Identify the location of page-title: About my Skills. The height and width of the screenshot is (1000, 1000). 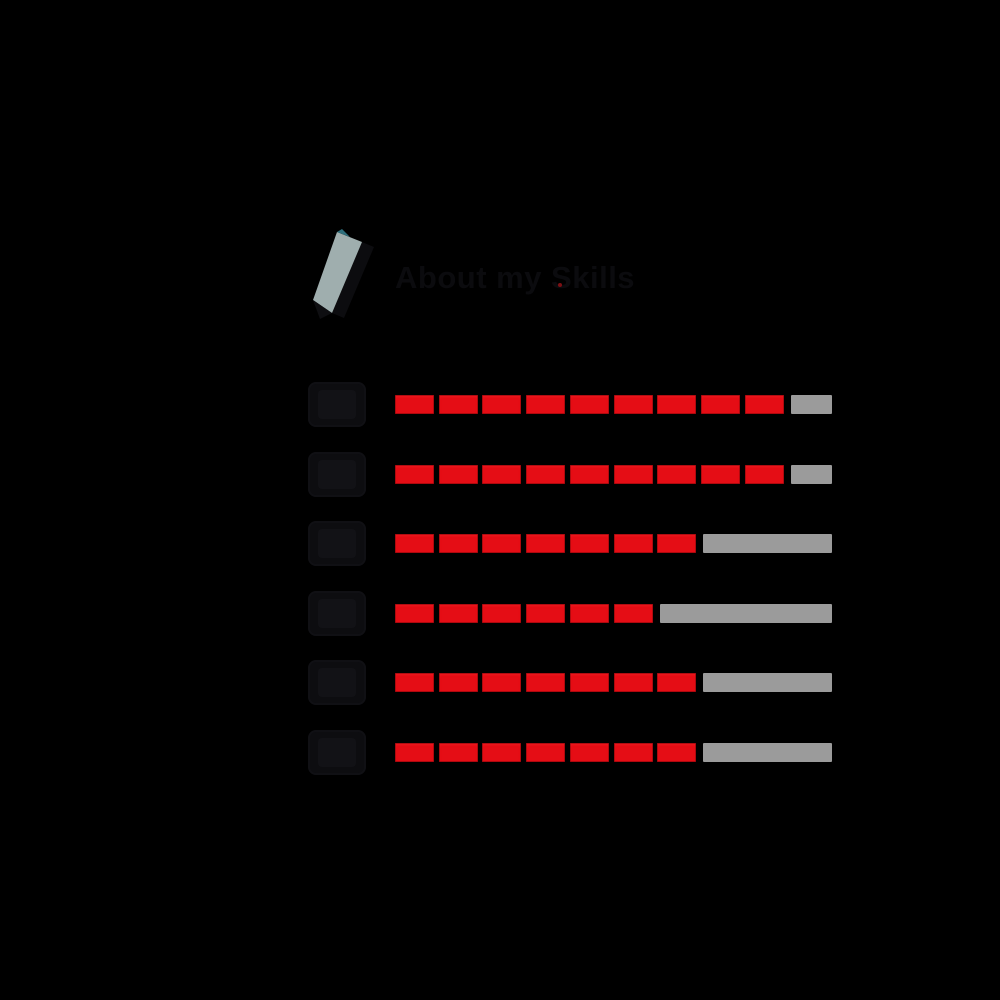
(515, 277).